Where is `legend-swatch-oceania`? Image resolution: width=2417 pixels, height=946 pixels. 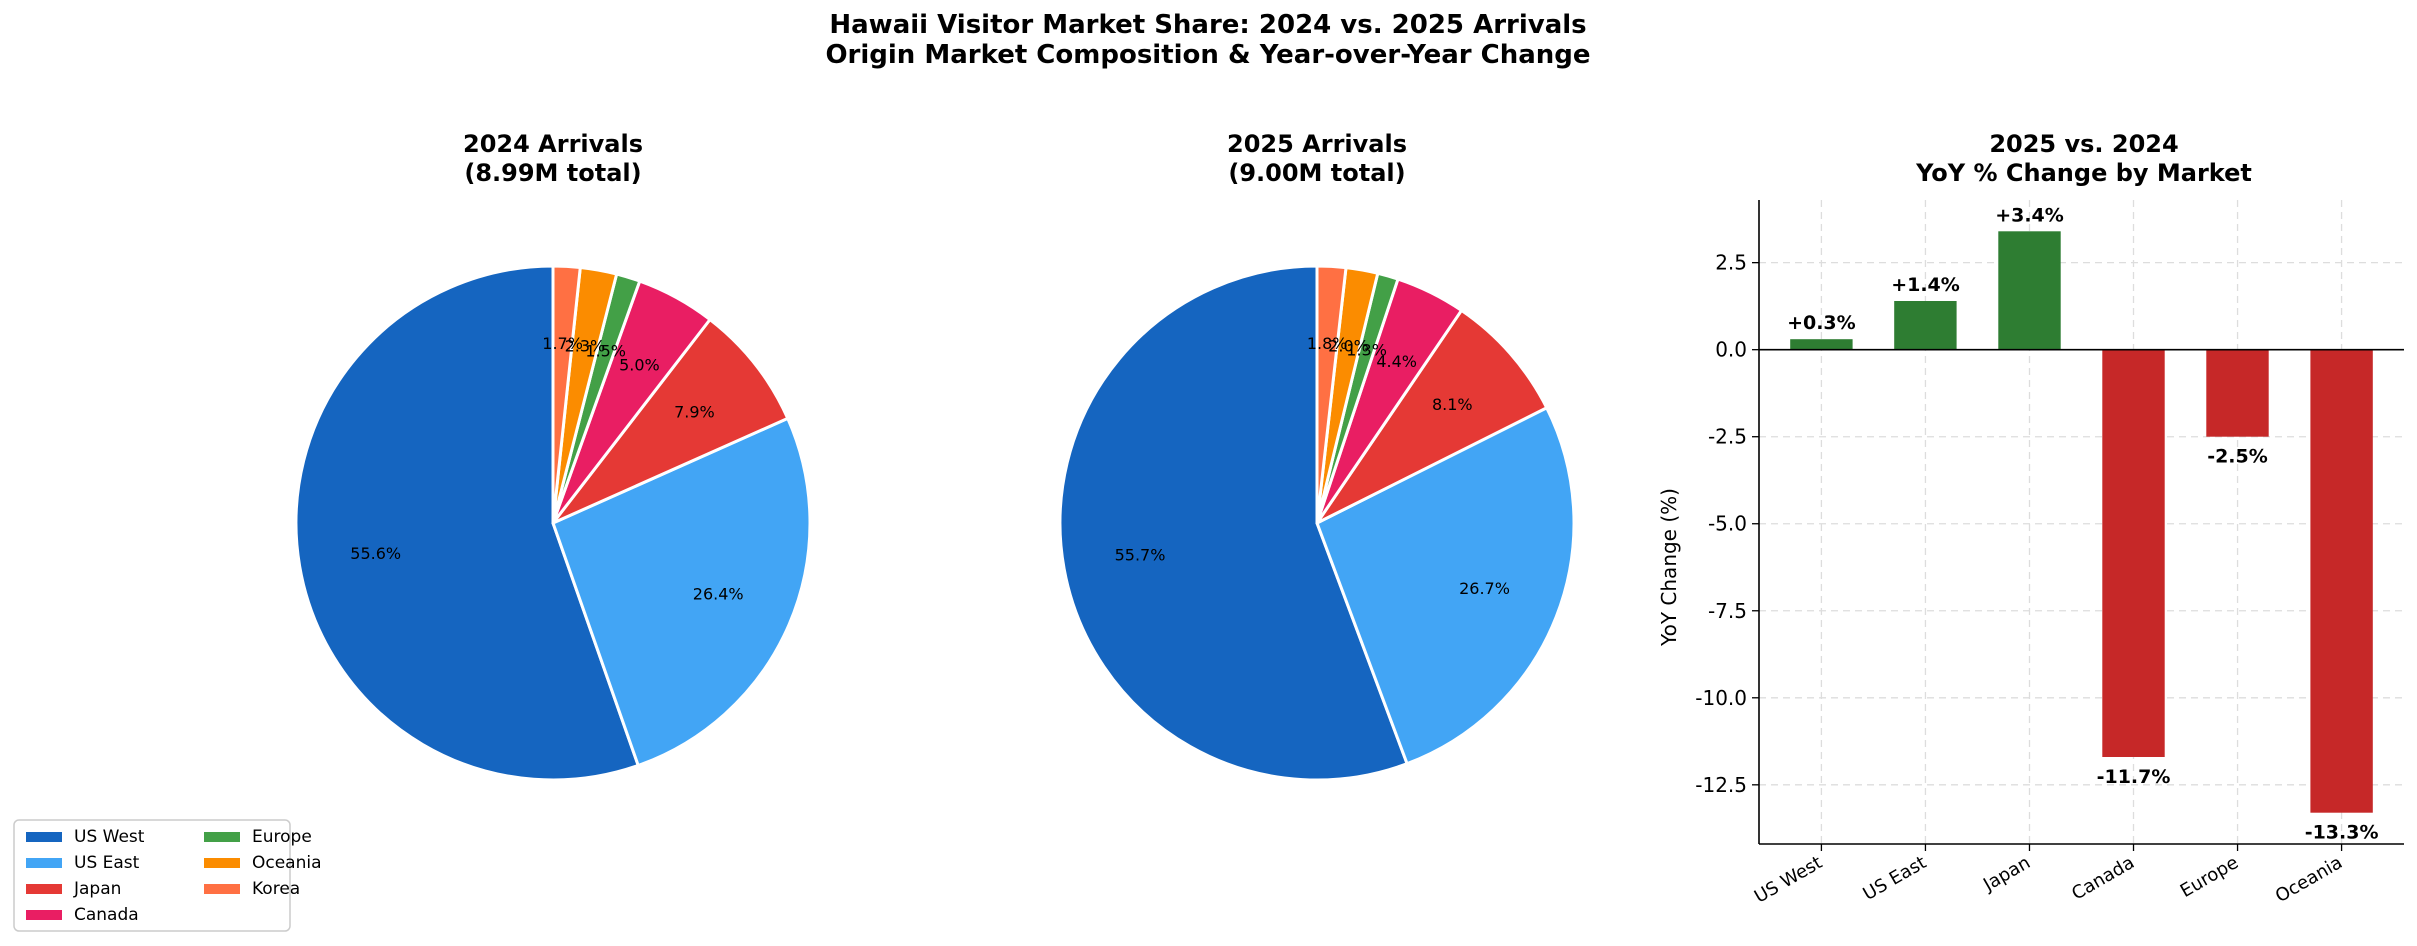 legend-swatch-oceania is located at coordinates (222, 863).